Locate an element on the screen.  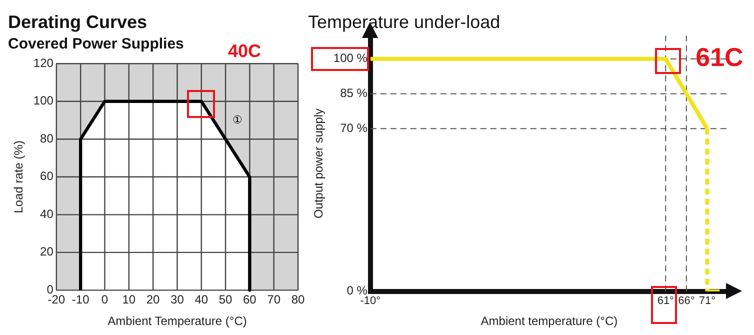
text: 40C is located at coordinates (245, 50).